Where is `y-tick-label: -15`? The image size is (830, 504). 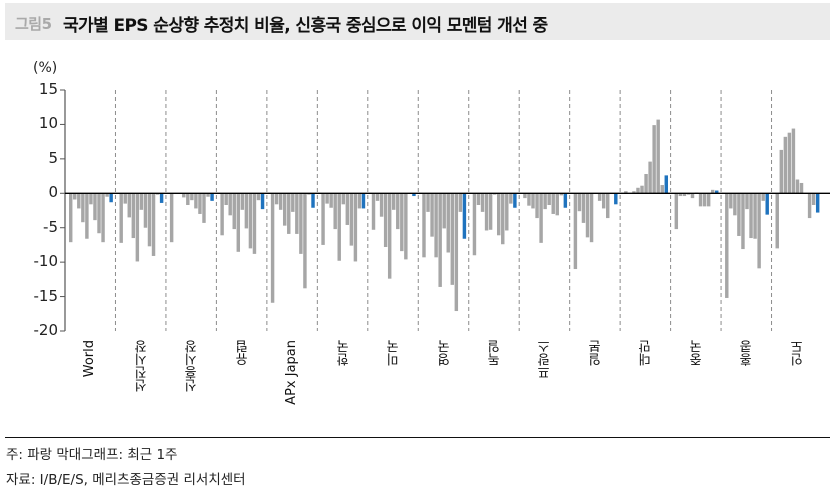 y-tick-label: -15 is located at coordinates (46, 295).